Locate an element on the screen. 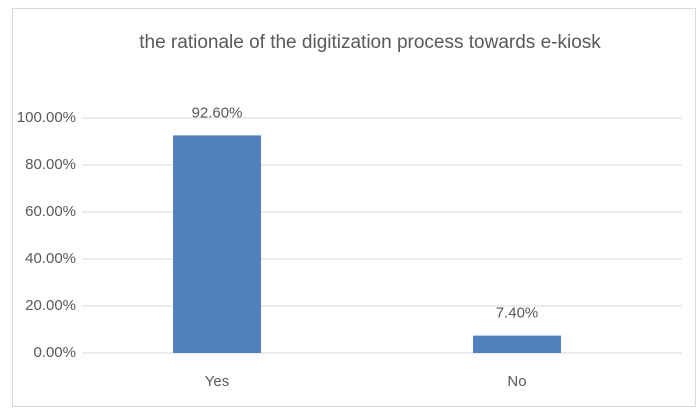 The height and width of the screenshot is (408, 697). y-tick-label: 40.00% is located at coordinates (50, 258).